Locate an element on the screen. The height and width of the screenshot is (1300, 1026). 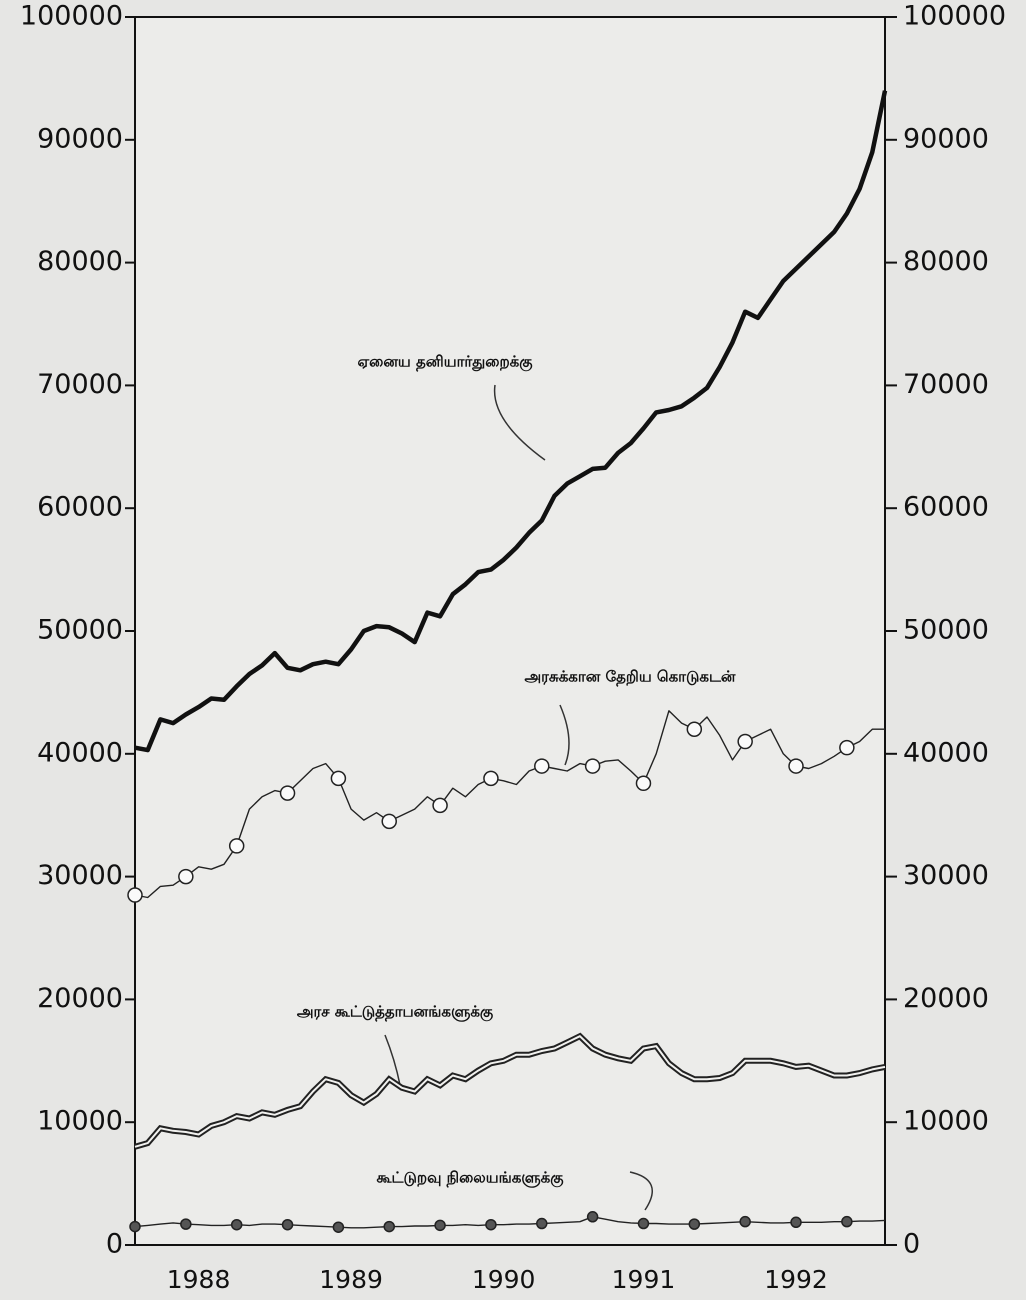
y-tick-label: 70000 is located at coordinates (80, 384).